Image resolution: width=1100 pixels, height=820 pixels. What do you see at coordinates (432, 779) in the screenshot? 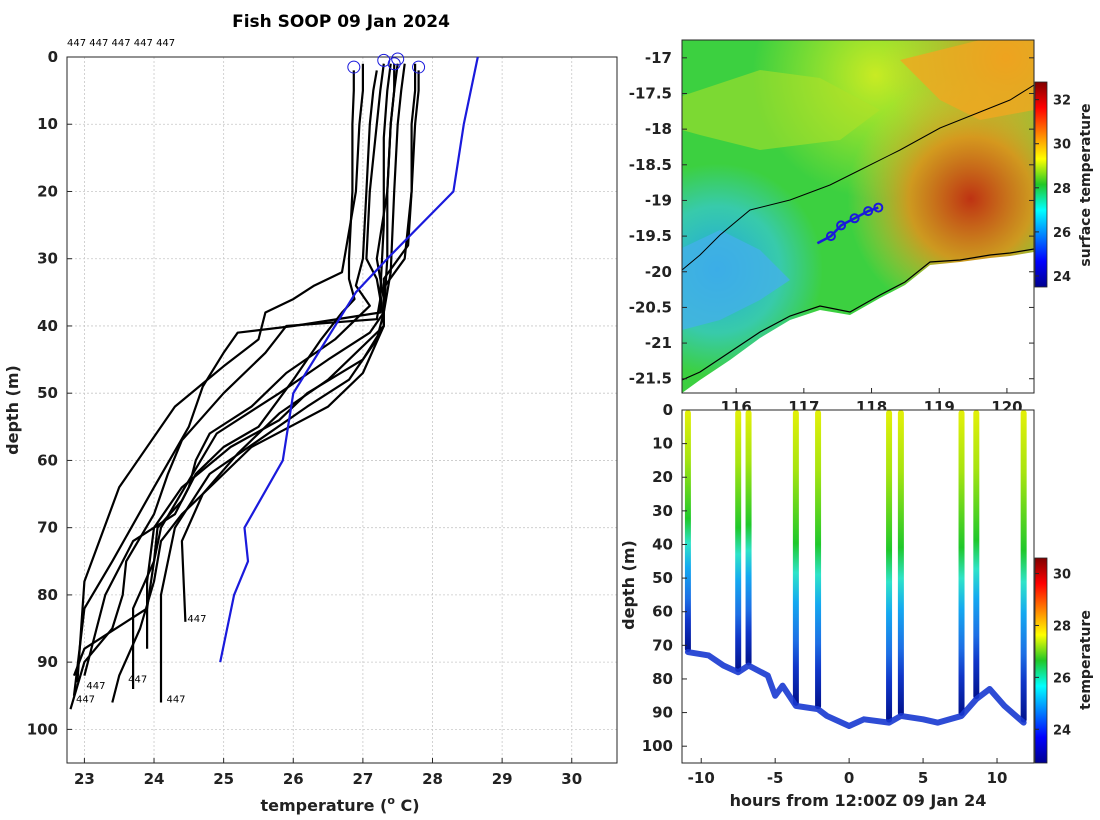
I see `x-tick-label: 28` at bounding box center [432, 779].